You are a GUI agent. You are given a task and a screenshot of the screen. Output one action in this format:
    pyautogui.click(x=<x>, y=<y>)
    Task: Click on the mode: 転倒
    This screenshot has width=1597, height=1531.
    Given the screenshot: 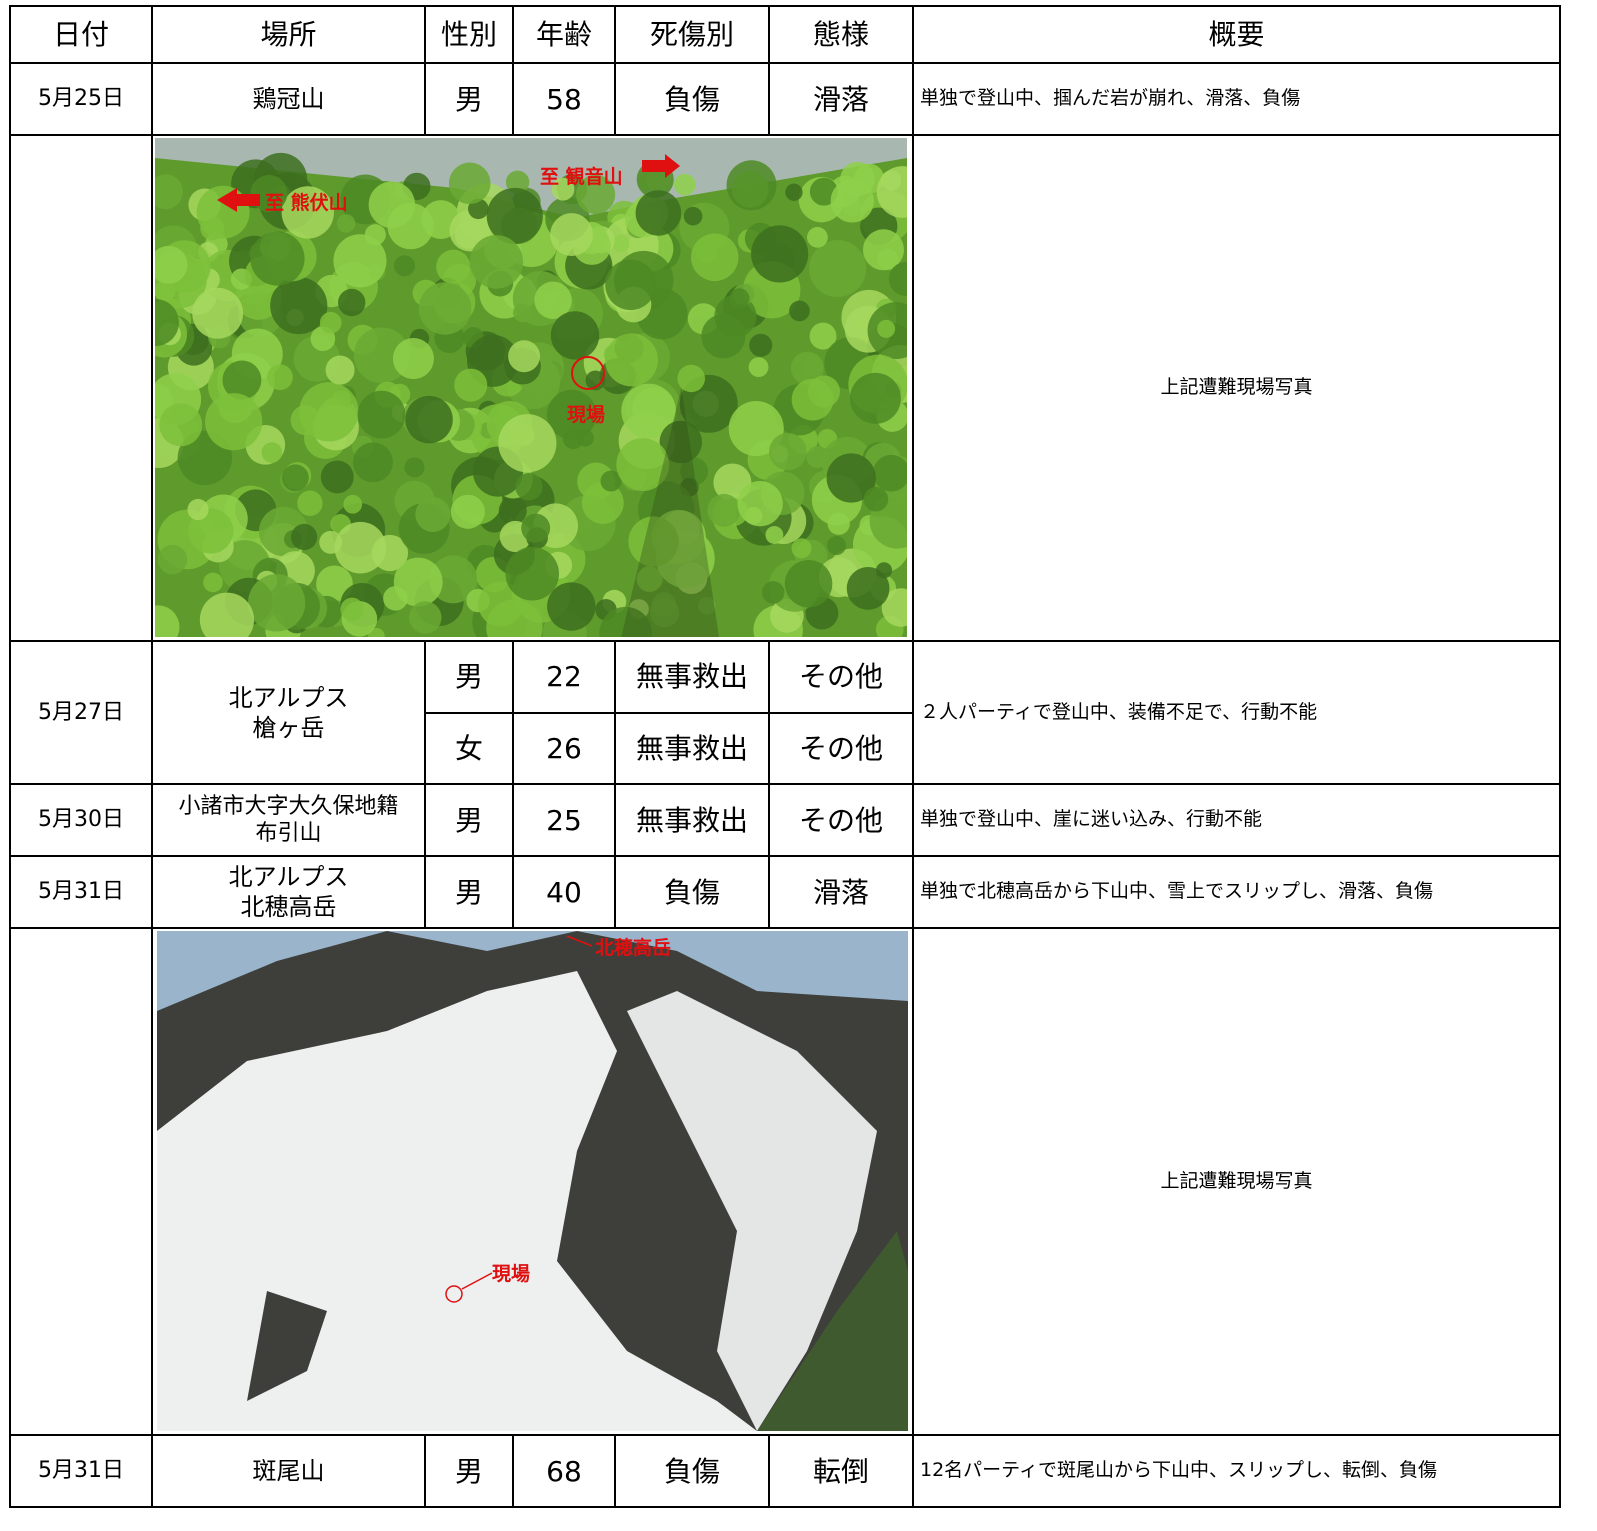 What is the action you would take?
    pyautogui.click(x=841, y=1471)
    